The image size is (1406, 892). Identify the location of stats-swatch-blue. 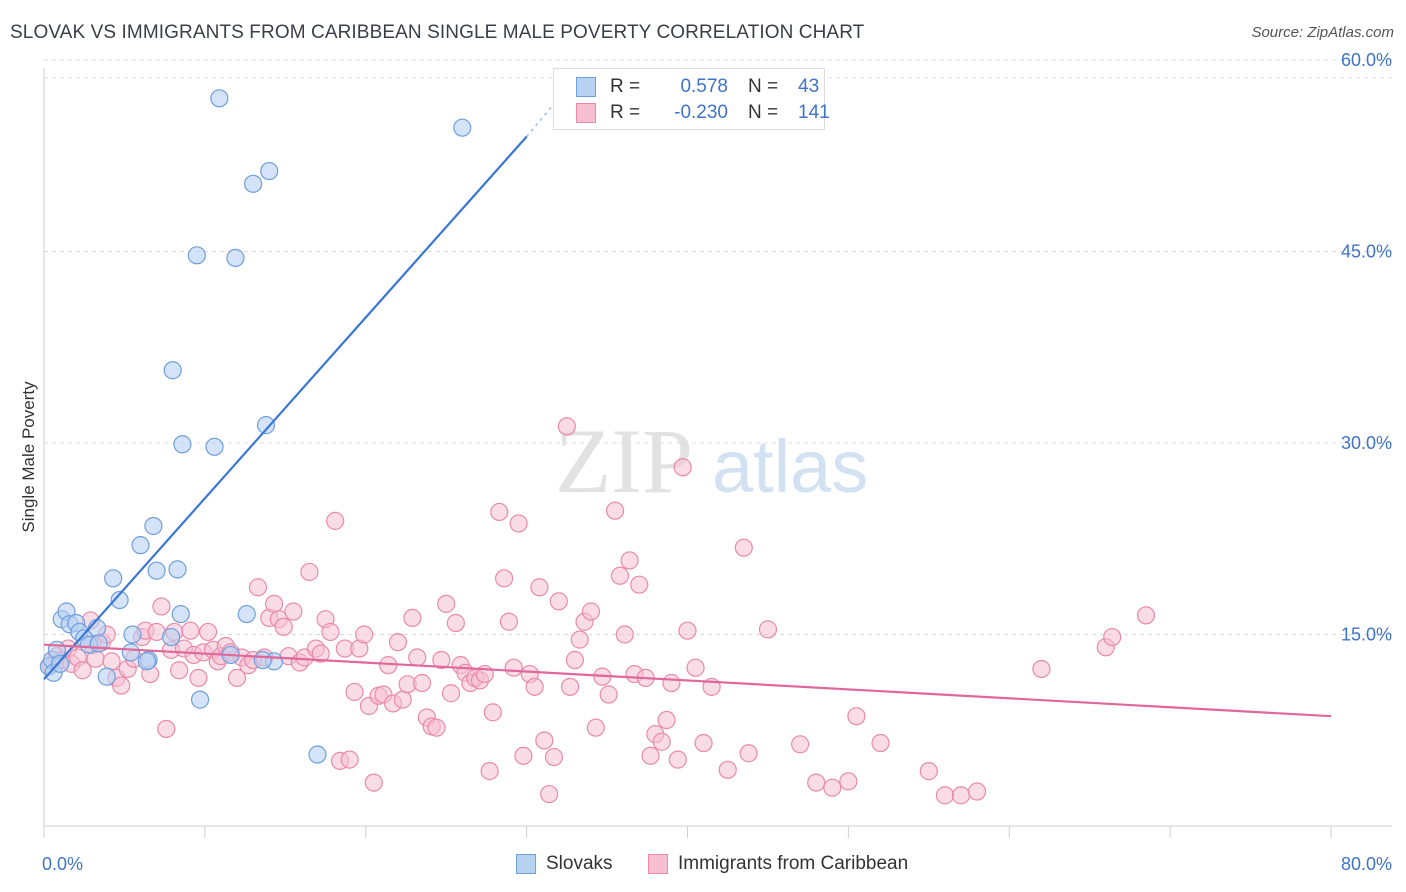
(586, 87).